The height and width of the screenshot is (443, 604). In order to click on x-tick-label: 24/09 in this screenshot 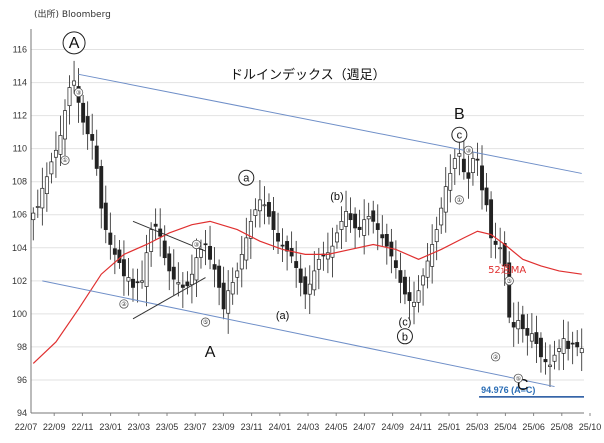, I will do `click(392, 427)`.